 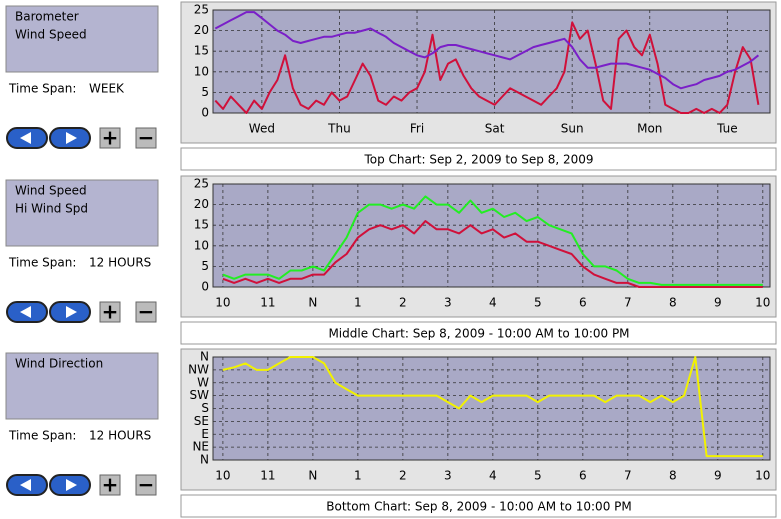 I want to click on time-span-value: WEEK, so click(x=107, y=89).